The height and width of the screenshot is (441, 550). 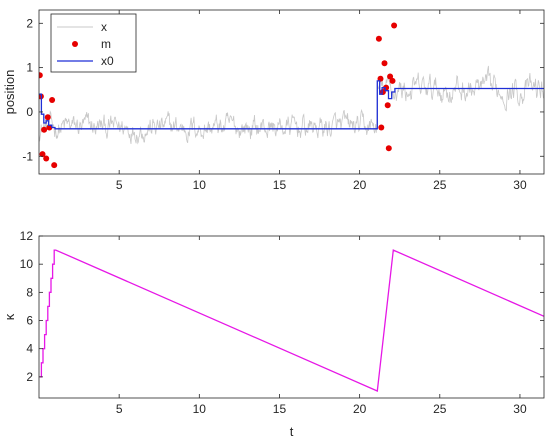 I want to click on y-tick-label: 6, so click(x=29, y=321).